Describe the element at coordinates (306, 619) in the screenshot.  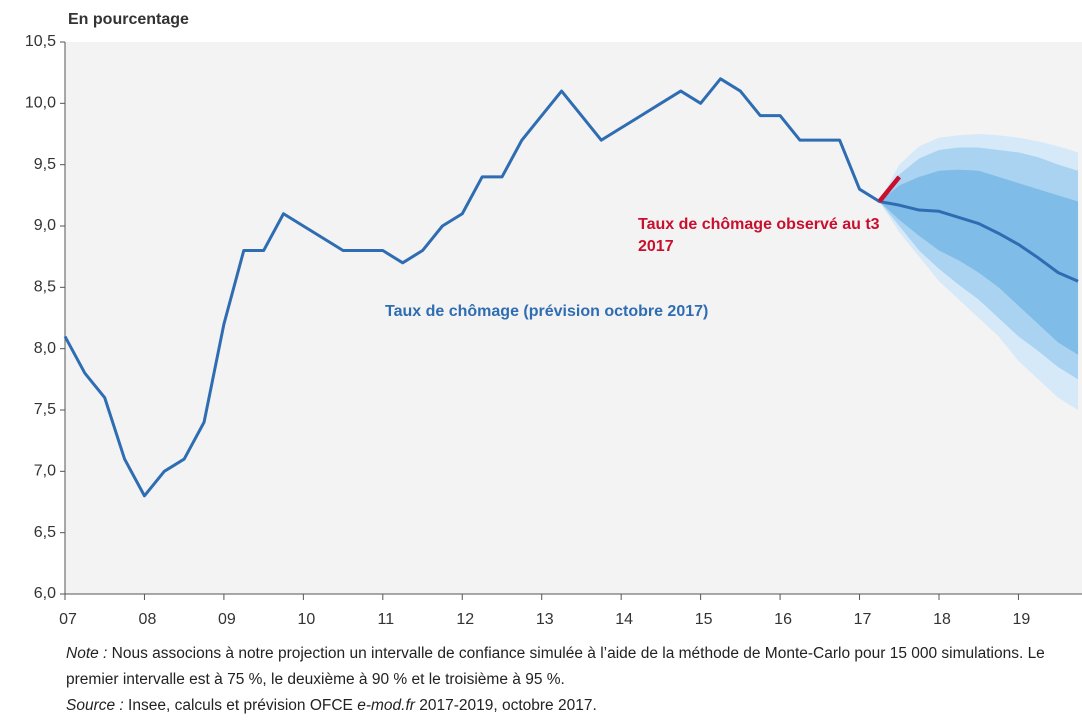
I see `x-tick-label: 10` at that location.